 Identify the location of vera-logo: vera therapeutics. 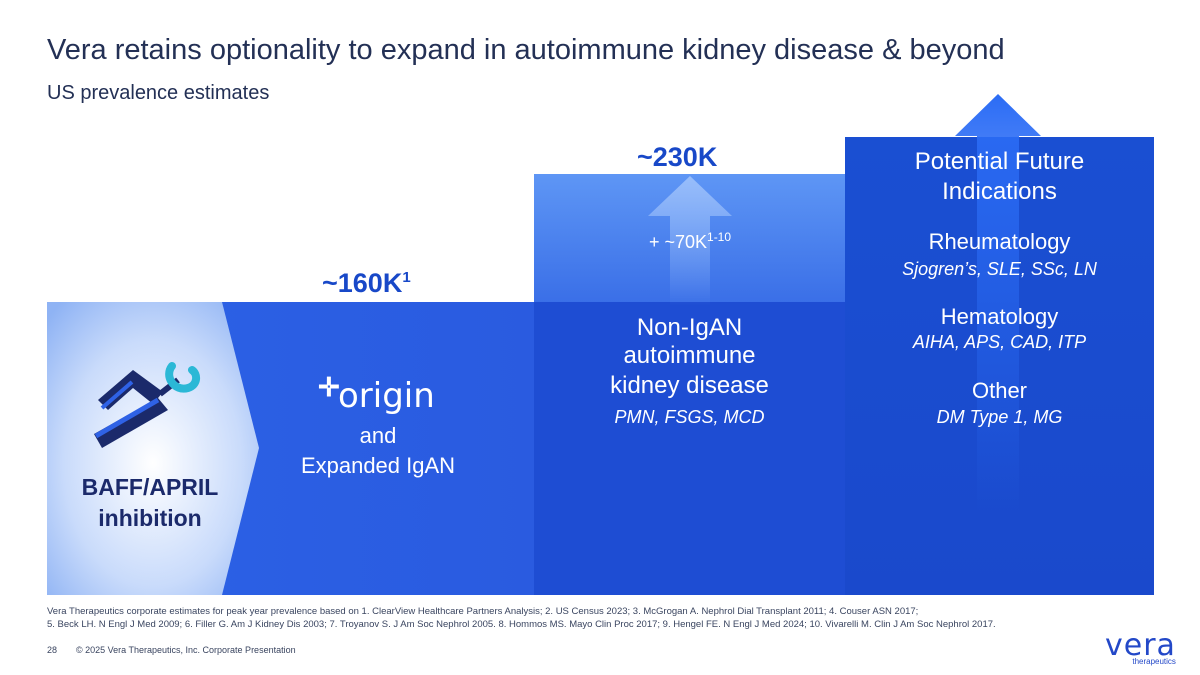
(1140, 647).